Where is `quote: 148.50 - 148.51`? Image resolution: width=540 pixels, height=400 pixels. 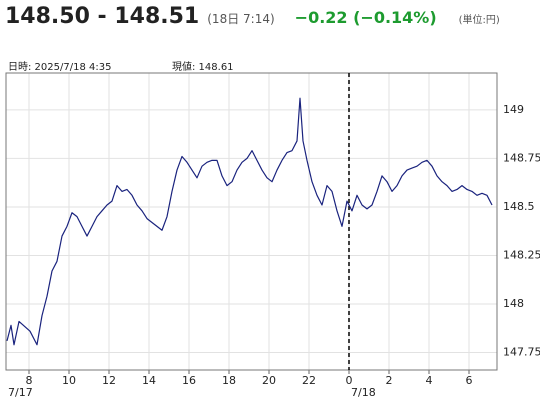 quote: 148.50 - 148.51 is located at coordinates (102, 16).